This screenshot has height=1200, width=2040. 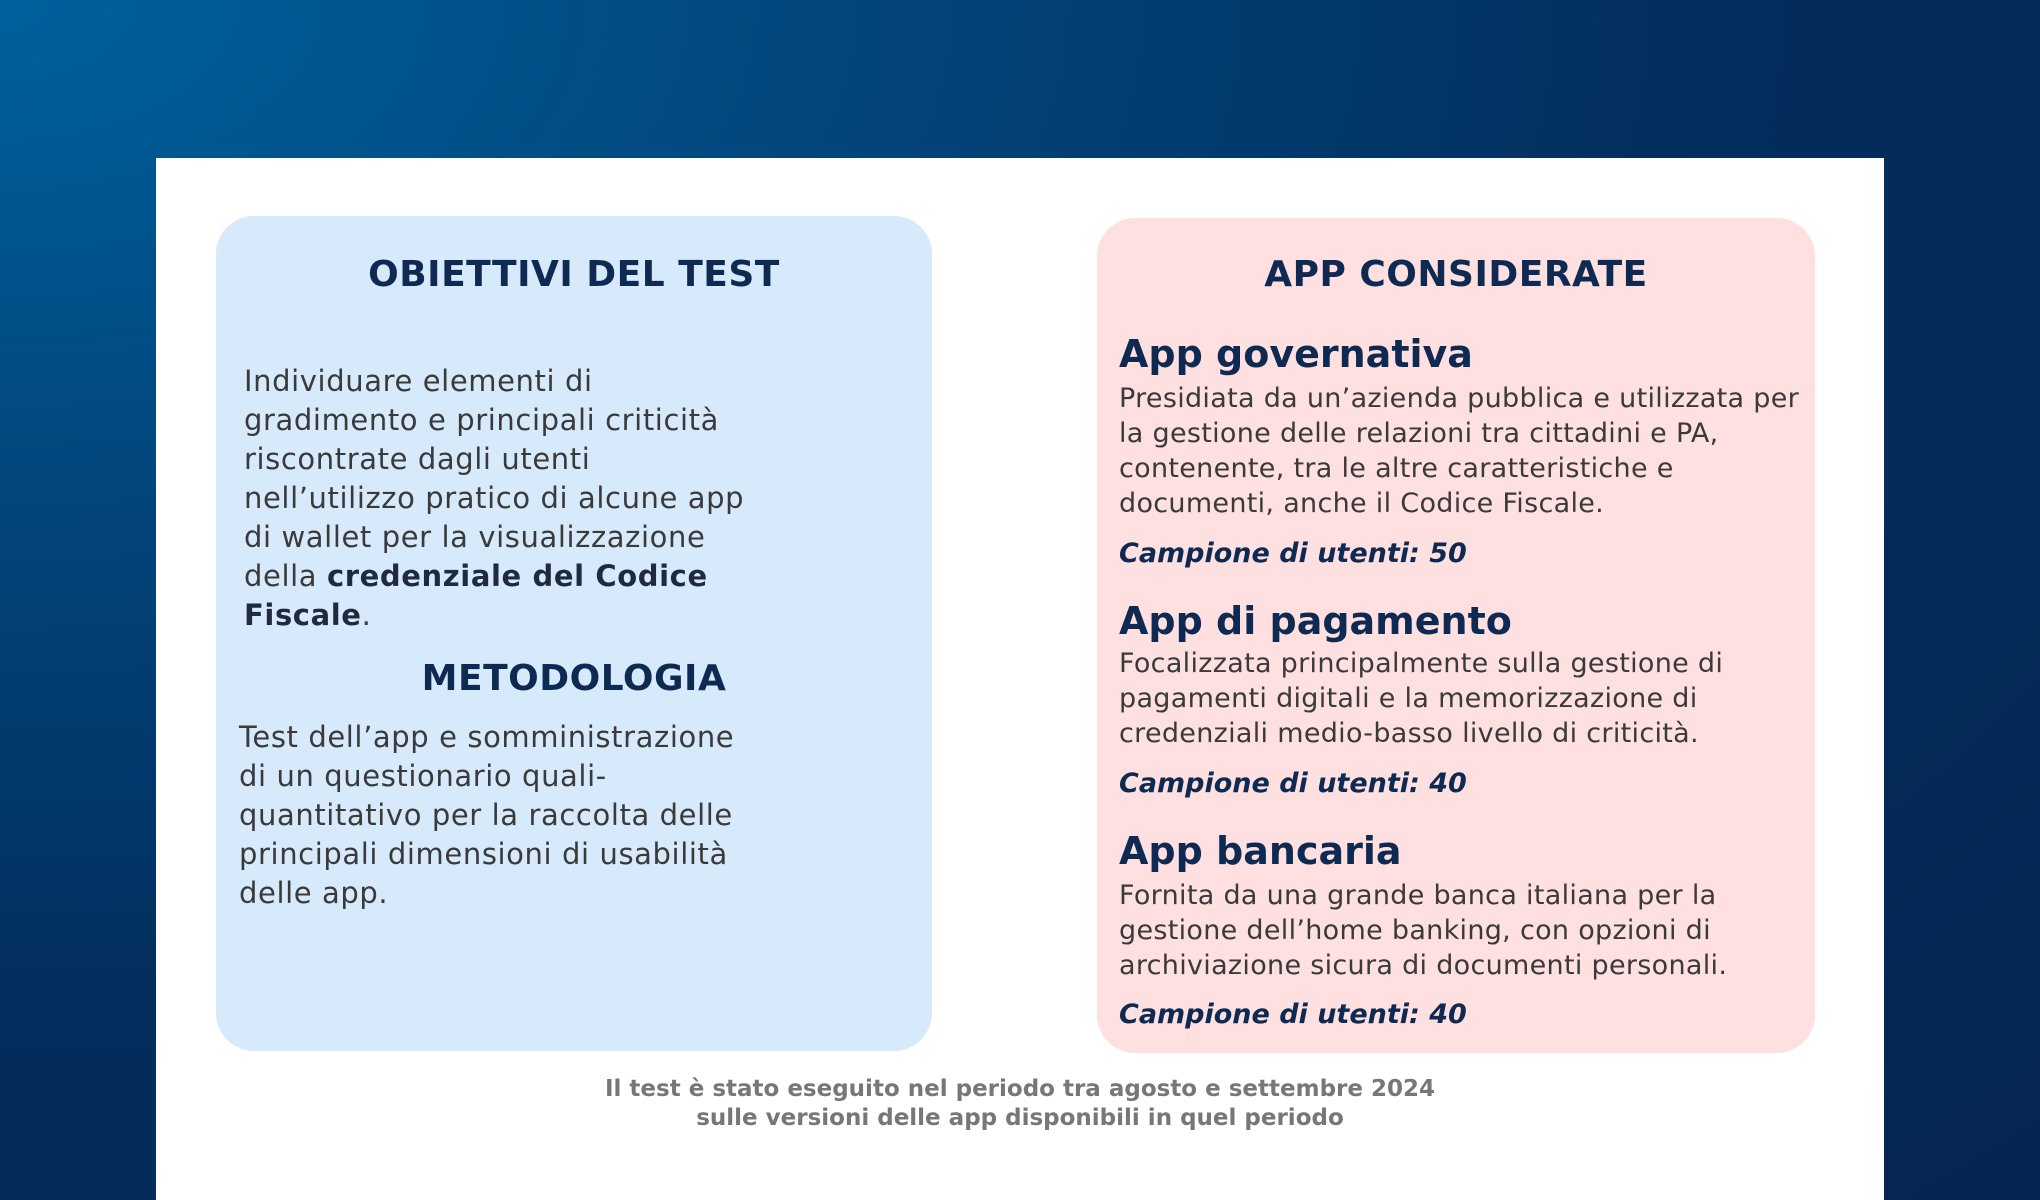 I want to click on app-sample: Campione di utenti: 50, so click(x=1293, y=553).